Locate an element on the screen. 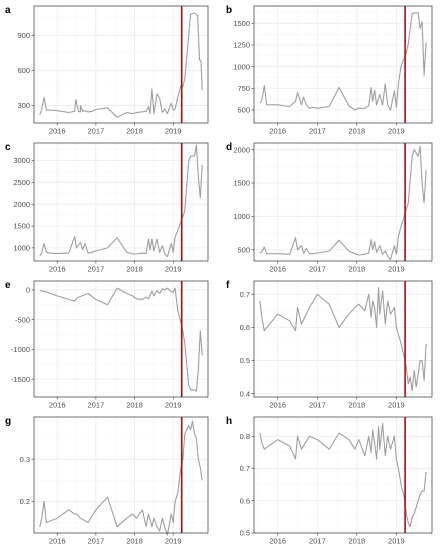  panel-label: b is located at coordinates (229, 10).